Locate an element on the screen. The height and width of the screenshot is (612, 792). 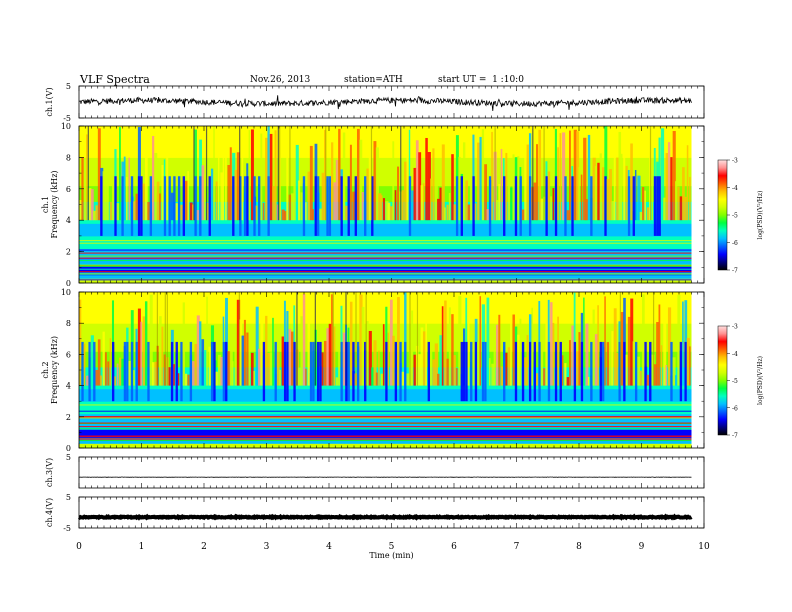
date-label: Nov.26, 2013 is located at coordinates (280, 80).